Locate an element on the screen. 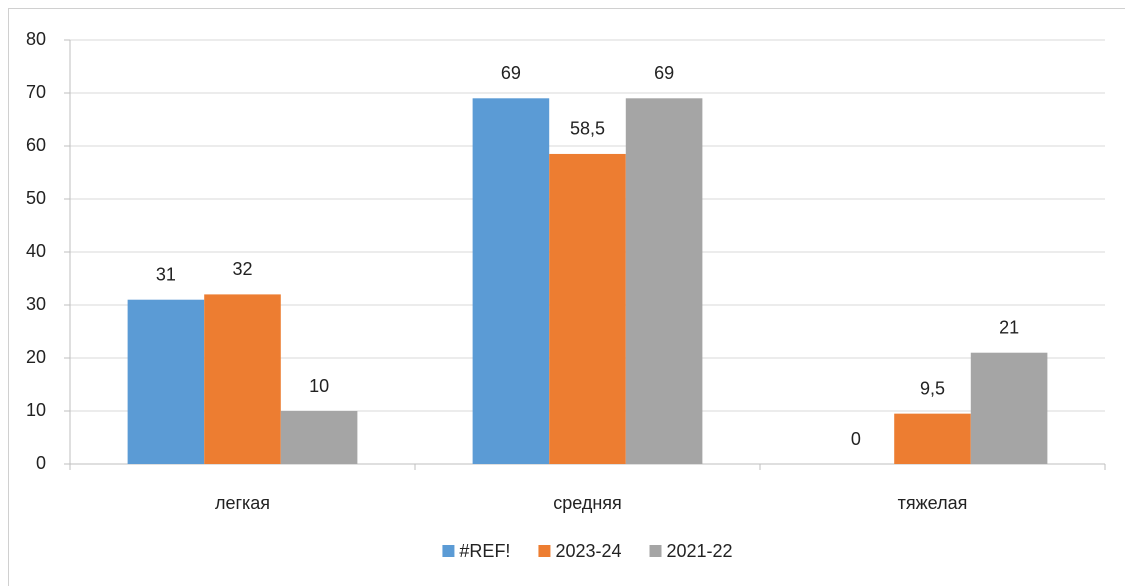  value-label: 32 is located at coordinates (242, 269).